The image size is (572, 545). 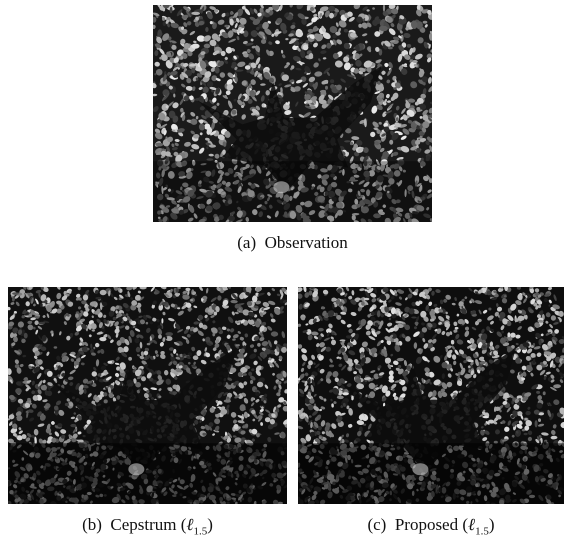 What do you see at coordinates (426, 524) in the screenshot?
I see `panel-c-title: Proposed` at bounding box center [426, 524].